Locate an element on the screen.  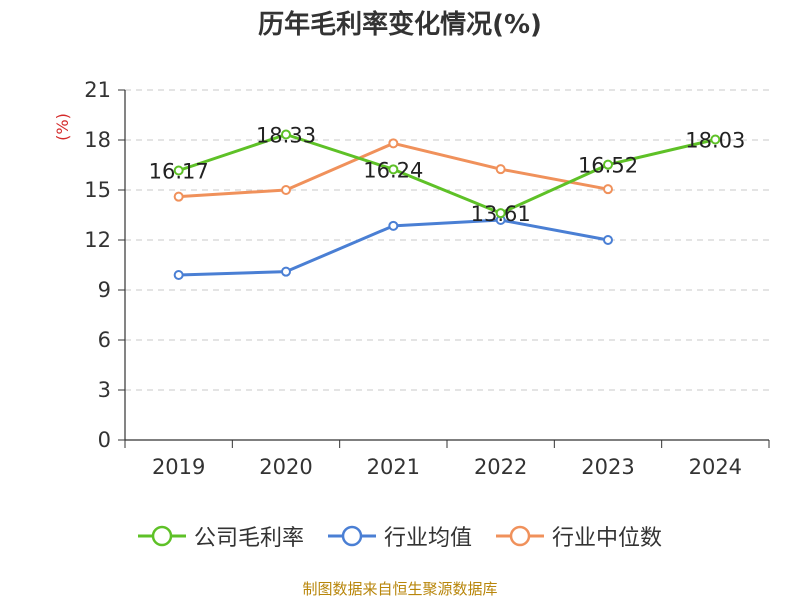
legend-marker-company is located at coordinates (161, 536).